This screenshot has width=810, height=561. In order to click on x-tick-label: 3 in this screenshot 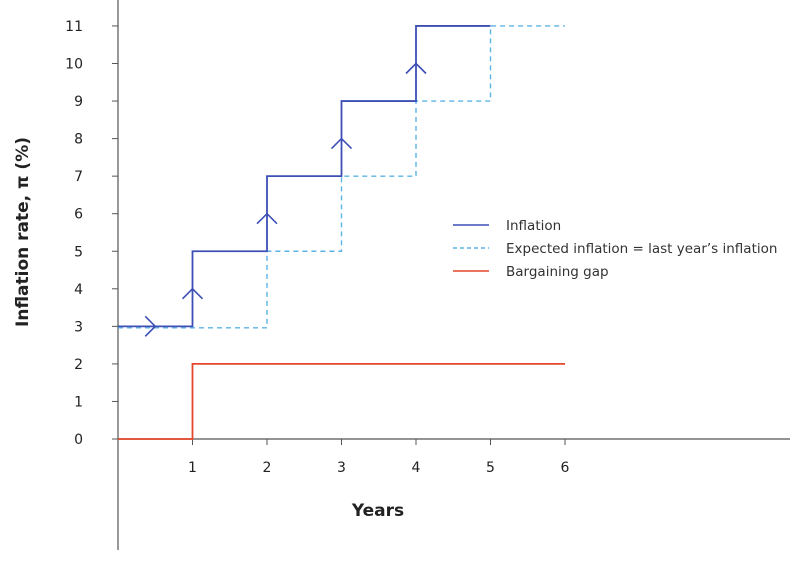, I will do `click(341, 468)`.